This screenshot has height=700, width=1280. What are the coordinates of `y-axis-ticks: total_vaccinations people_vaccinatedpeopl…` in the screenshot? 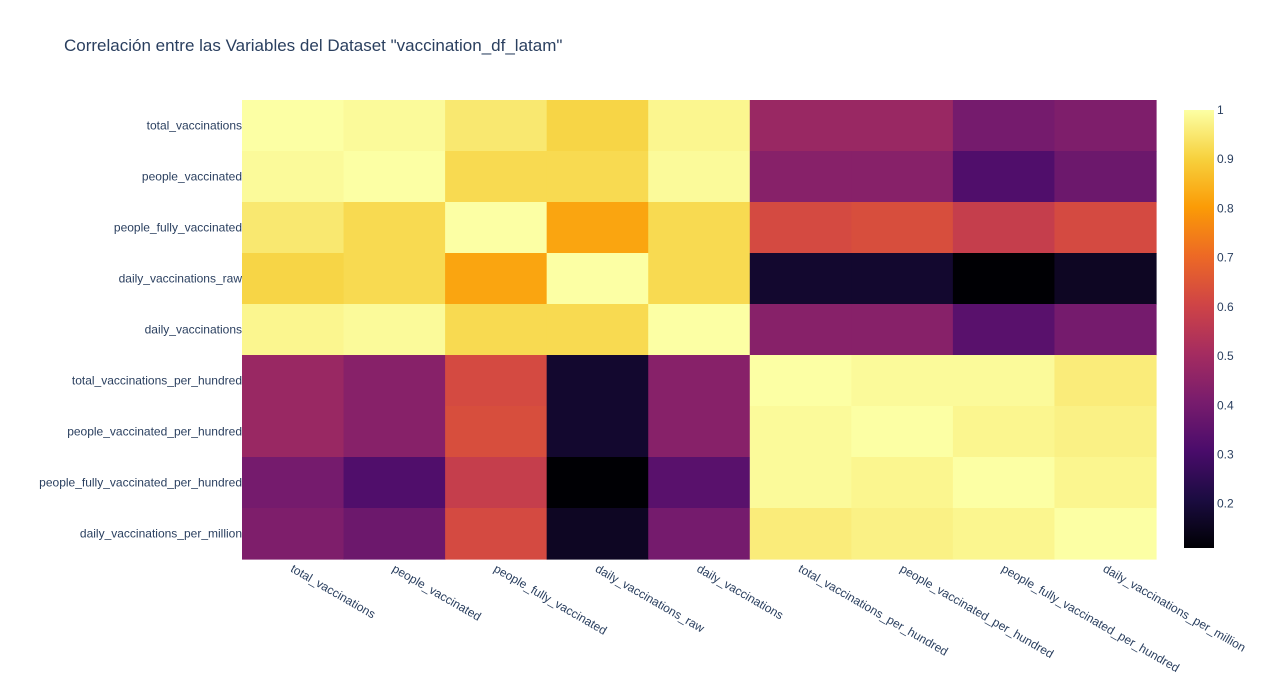 It's located at (140, 330).